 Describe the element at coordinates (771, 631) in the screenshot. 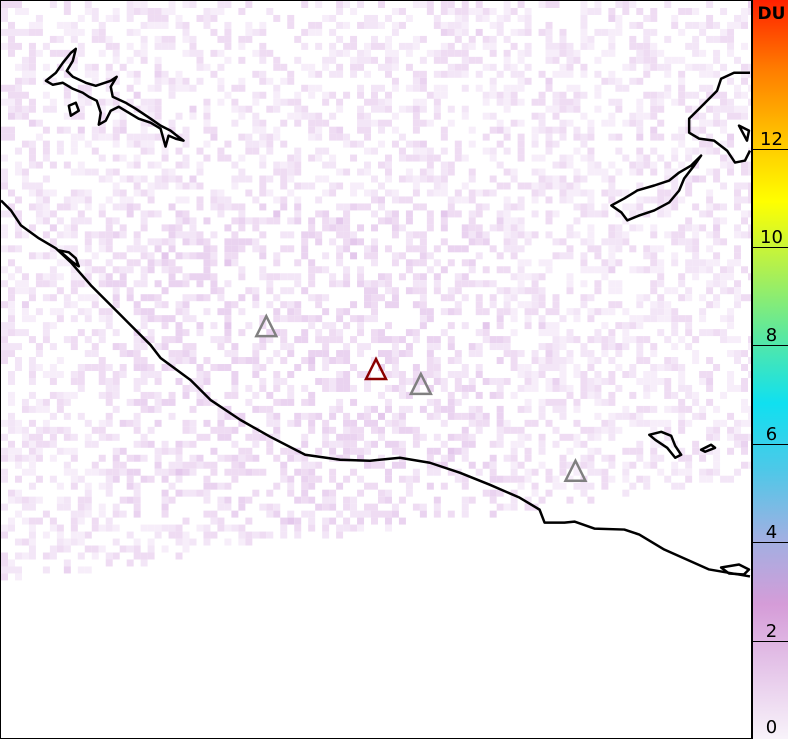

I see `colorbar-tick-label: 2` at that location.